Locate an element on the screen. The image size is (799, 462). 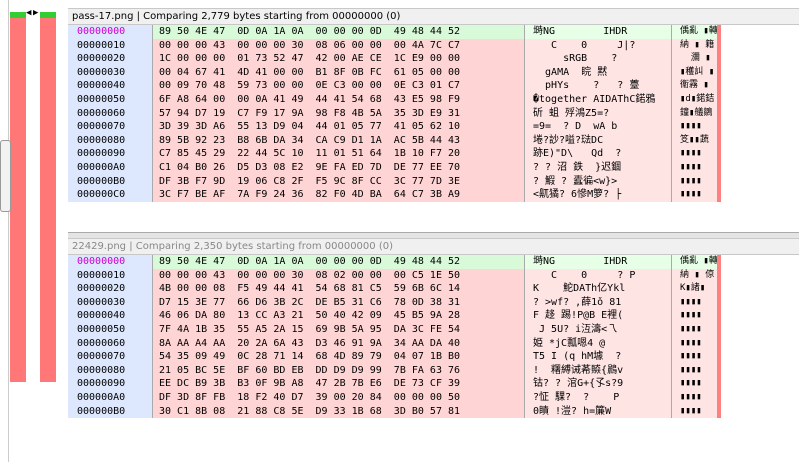
row-alt-decoded: ▮穫訆 ▮ is located at coordinates (694, 72).